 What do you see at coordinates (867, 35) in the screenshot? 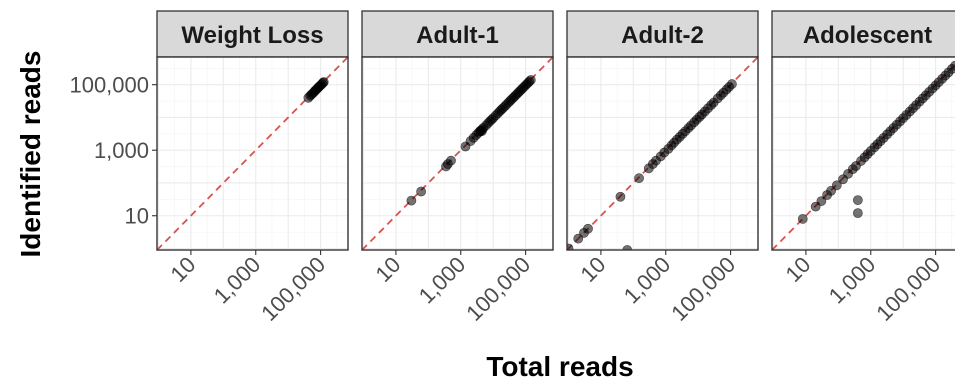
I see `panel-title: Adolescent` at bounding box center [867, 35].